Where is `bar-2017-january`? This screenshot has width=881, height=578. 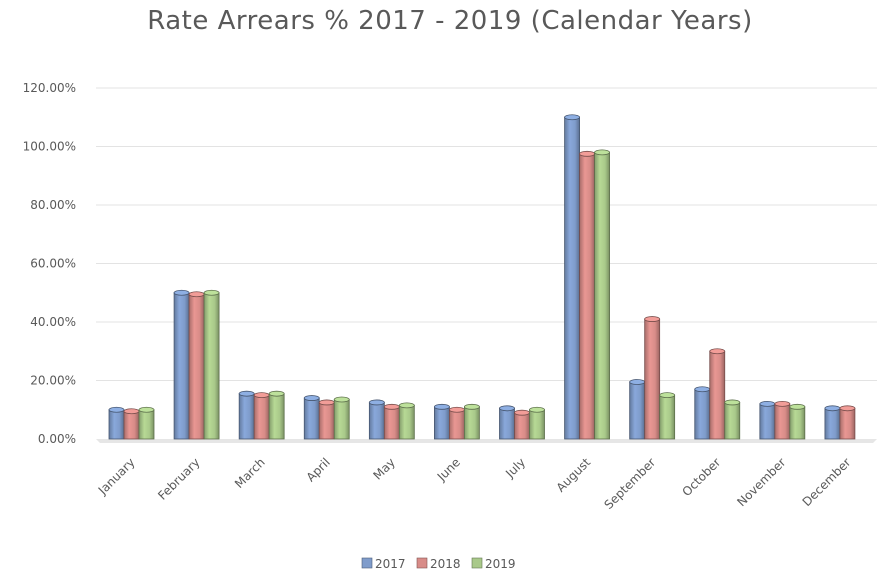
bar-2017-january is located at coordinates (116, 423).